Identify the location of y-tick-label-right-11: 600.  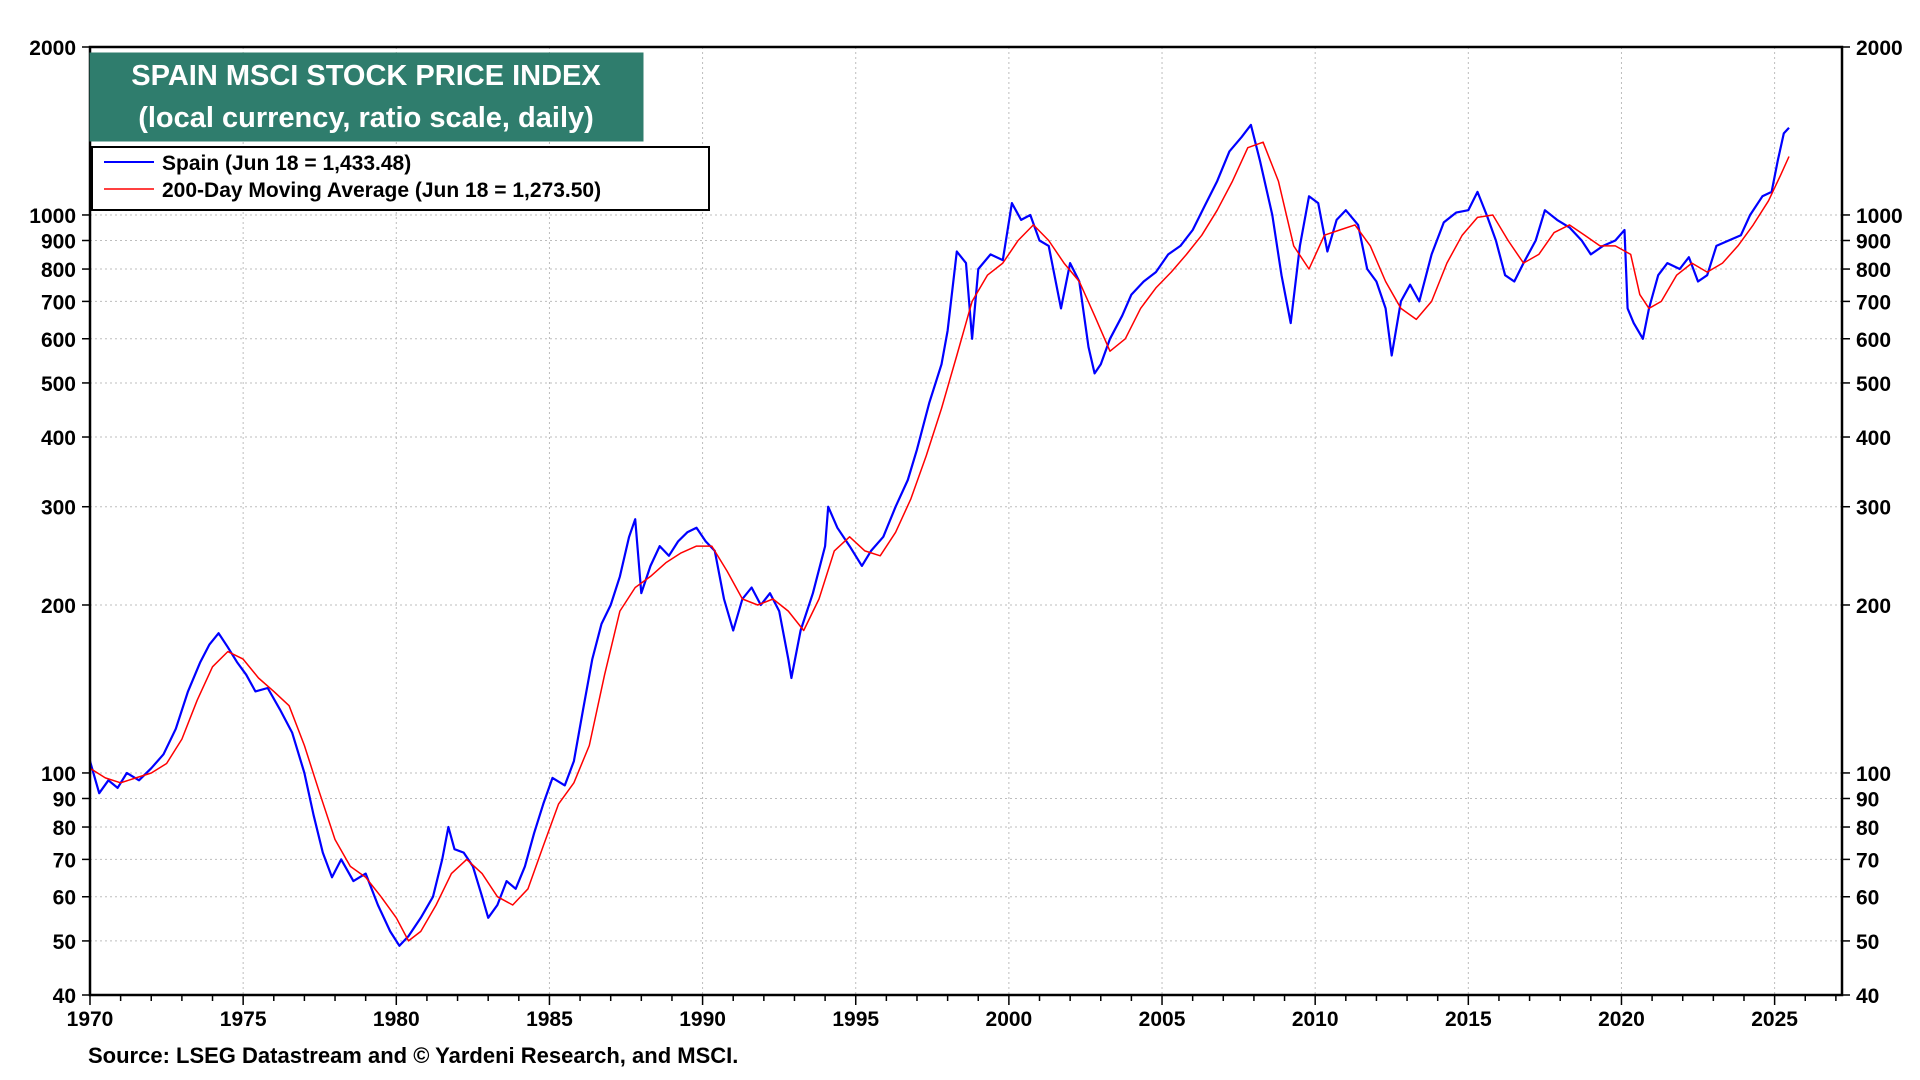
(1873, 340).